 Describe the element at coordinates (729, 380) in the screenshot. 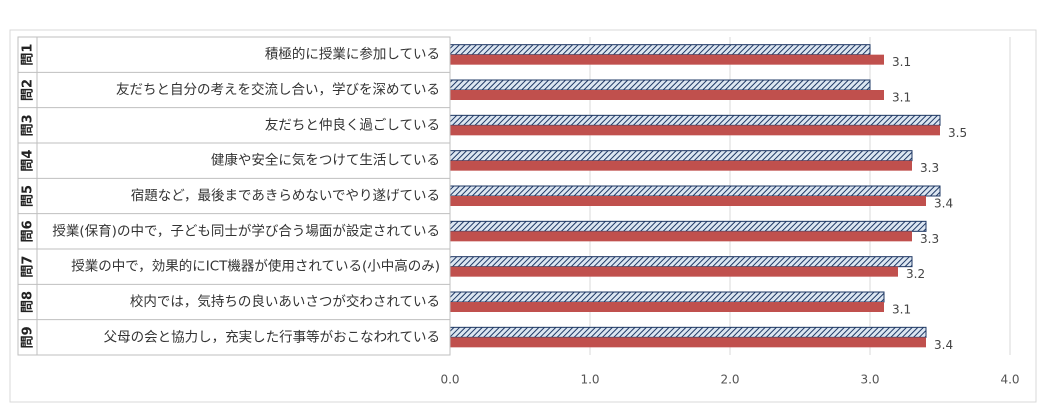

I see `x-tick-label: 2.0` at that location.